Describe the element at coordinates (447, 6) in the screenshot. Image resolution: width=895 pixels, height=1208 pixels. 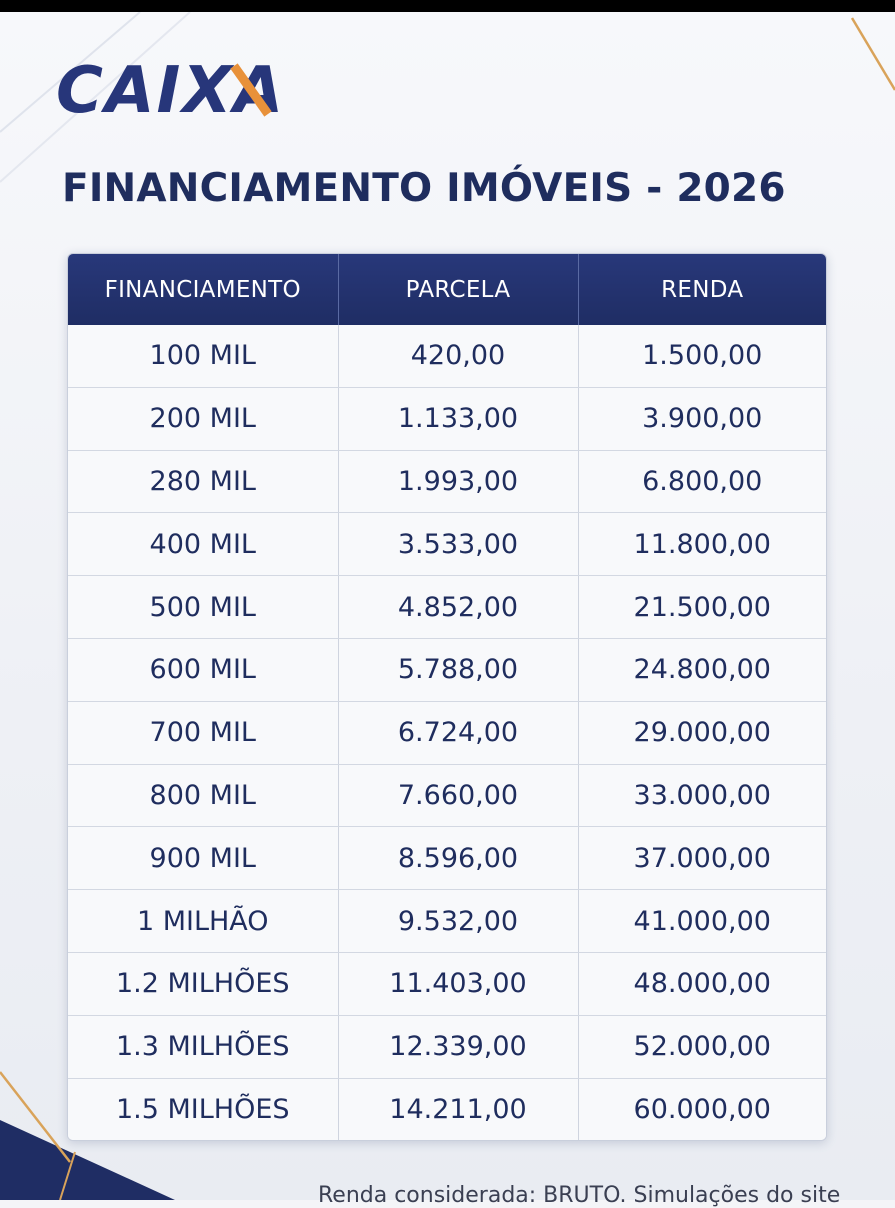
I see `top-black-bar` at that location.